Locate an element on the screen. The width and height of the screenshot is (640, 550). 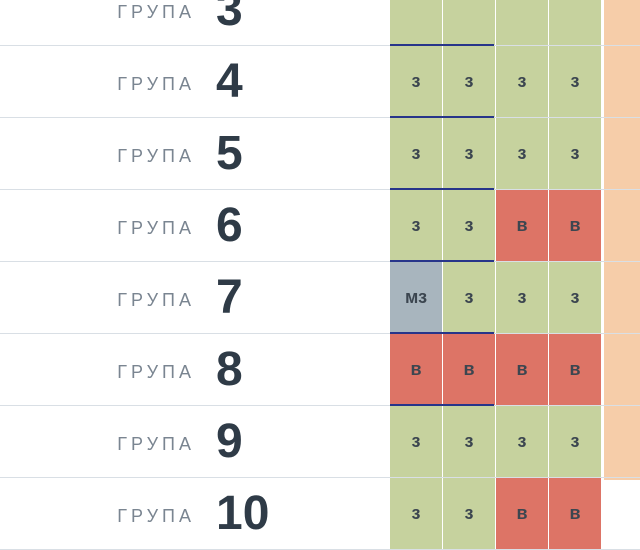
group-row: ГРУПА 3 is located at coordinates (320, 23).